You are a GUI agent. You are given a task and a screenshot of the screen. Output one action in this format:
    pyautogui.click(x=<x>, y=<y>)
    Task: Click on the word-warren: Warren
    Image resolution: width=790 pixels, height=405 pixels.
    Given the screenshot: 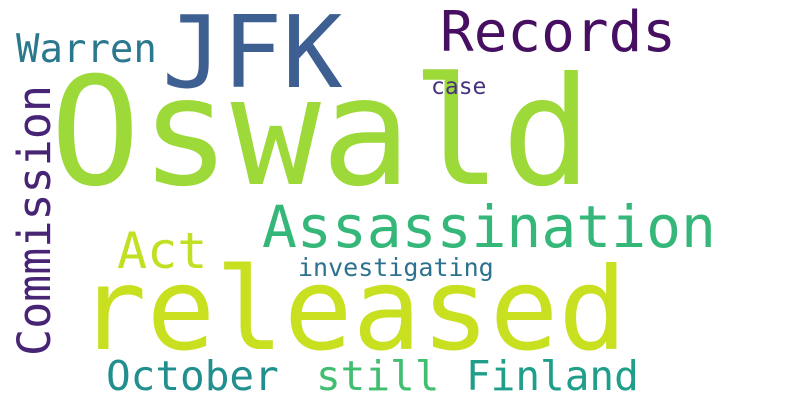 What is the action you would take?
    pyautogui.click(x=86, y=49)
    